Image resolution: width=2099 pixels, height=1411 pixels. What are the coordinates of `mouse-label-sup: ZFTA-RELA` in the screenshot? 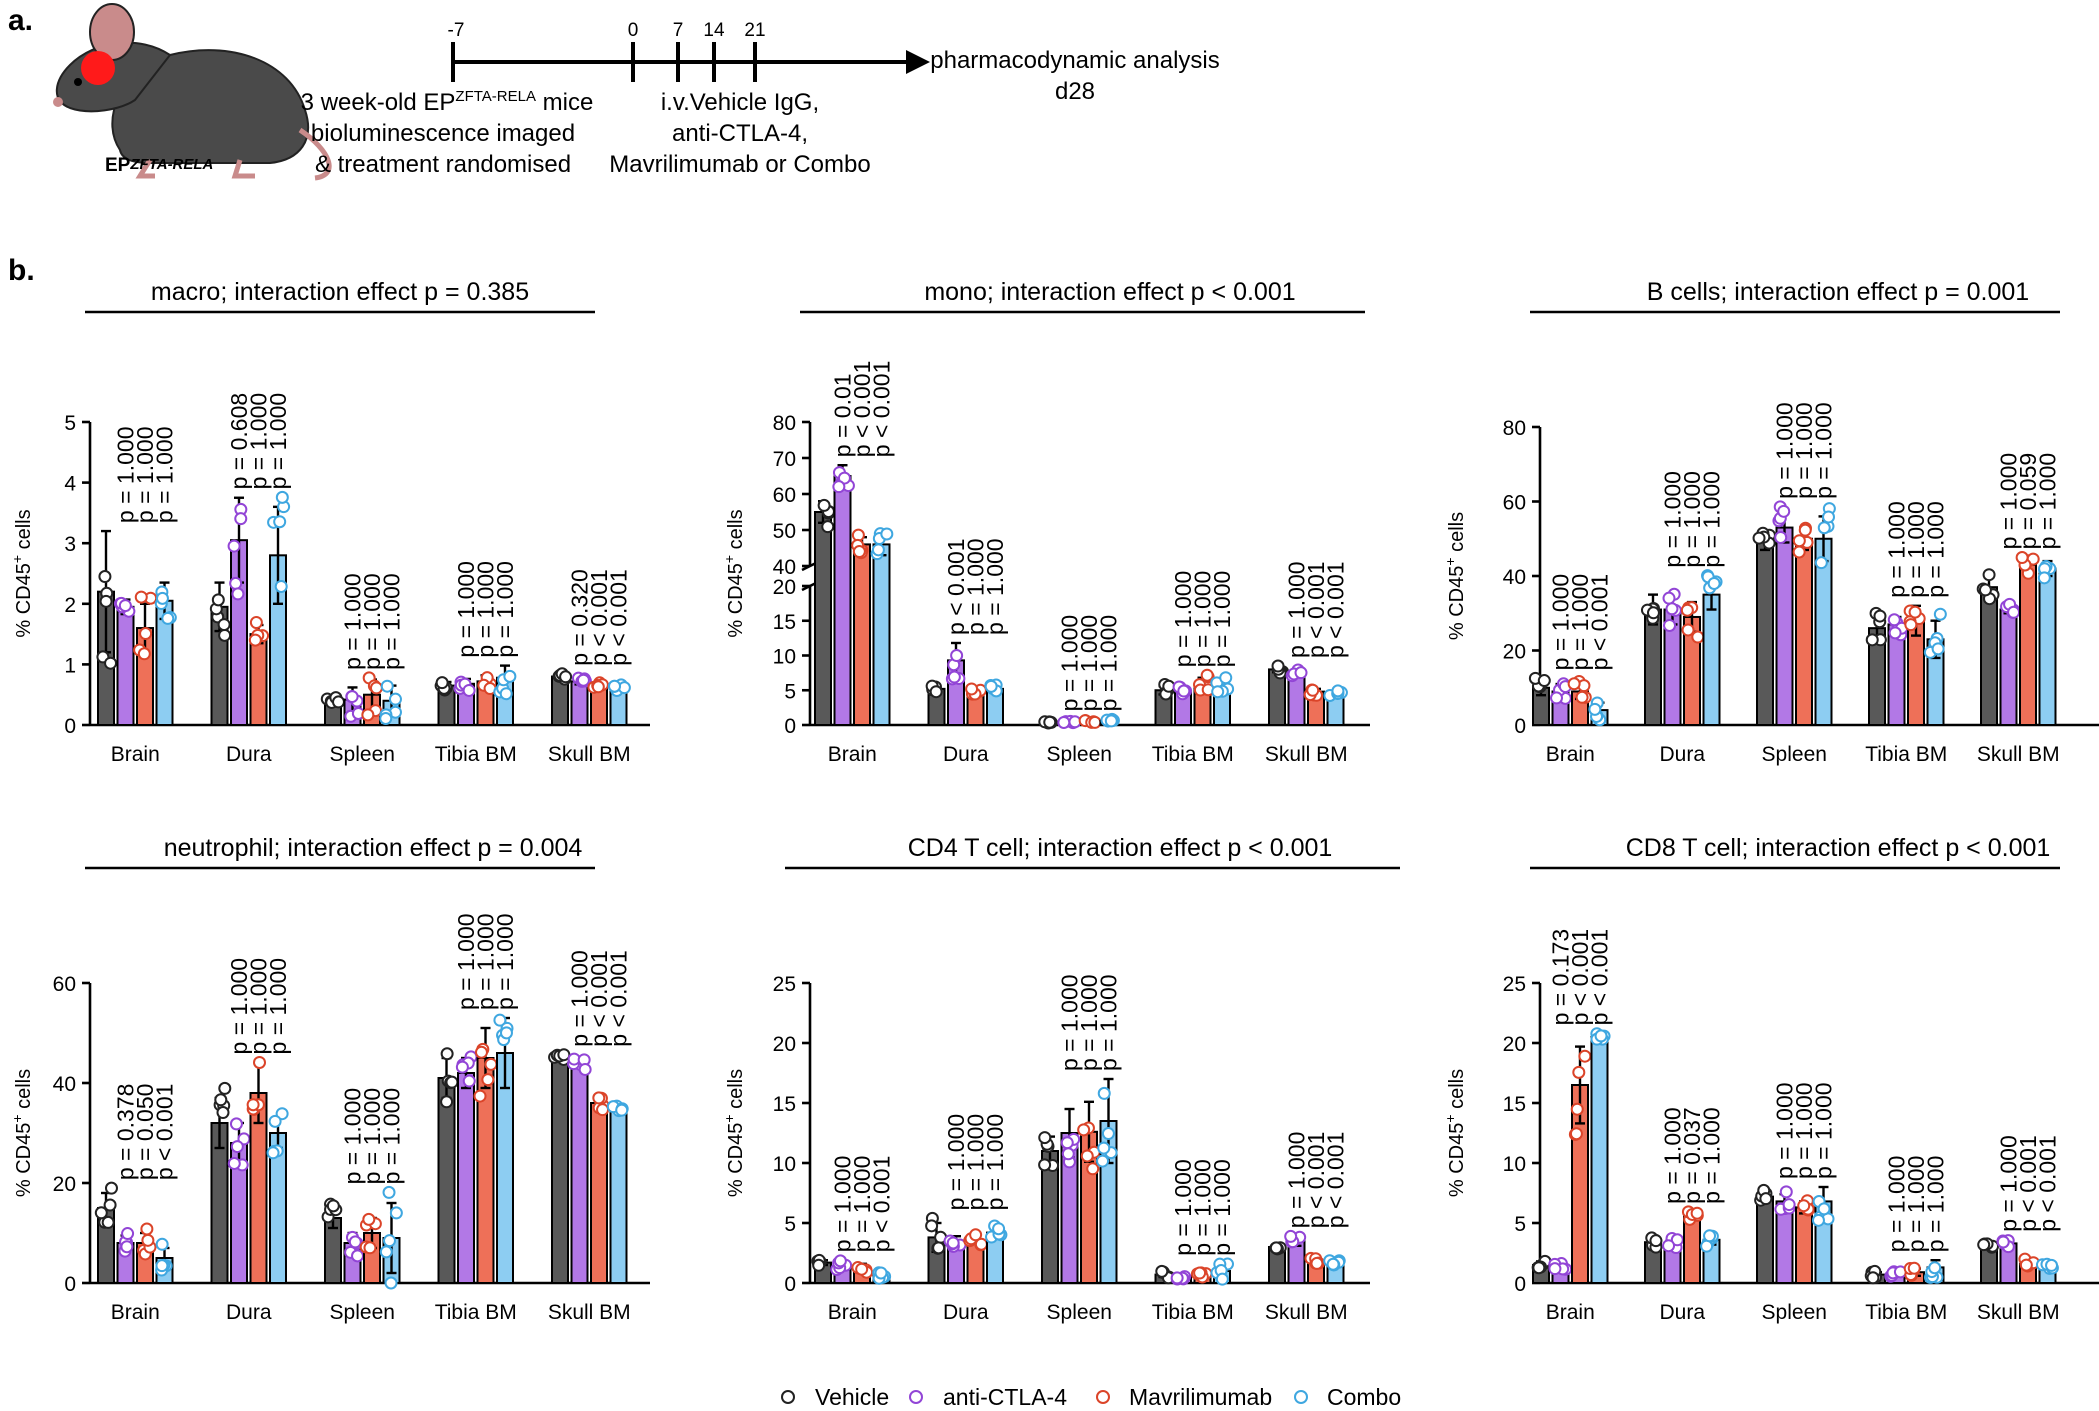 It's located at (171, 164).